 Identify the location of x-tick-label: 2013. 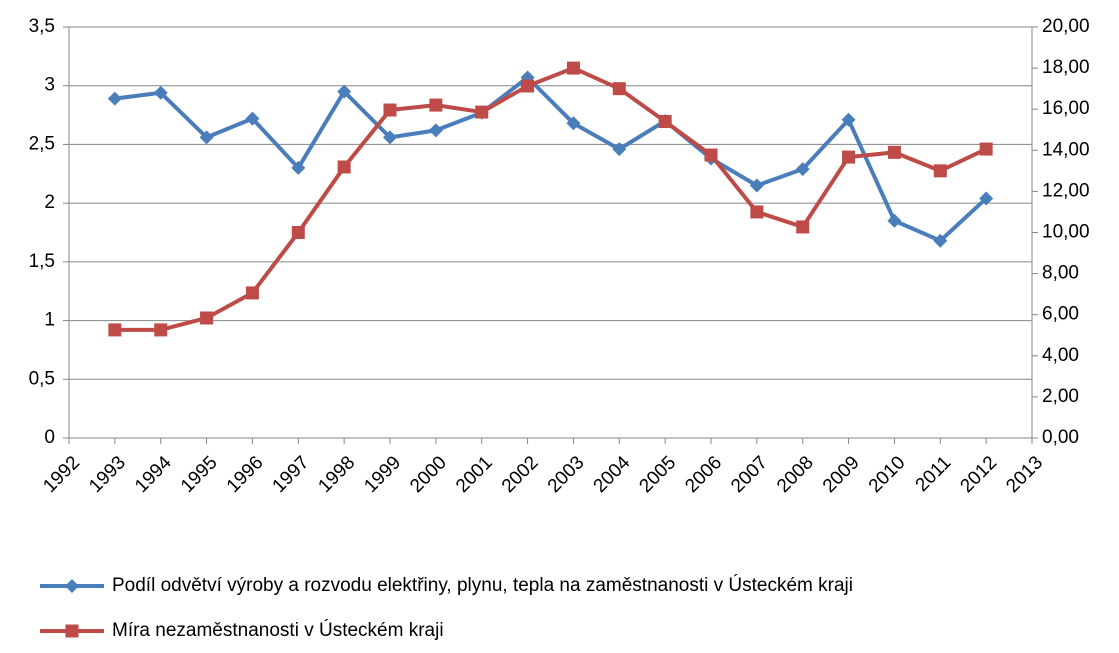
(1024, 474).